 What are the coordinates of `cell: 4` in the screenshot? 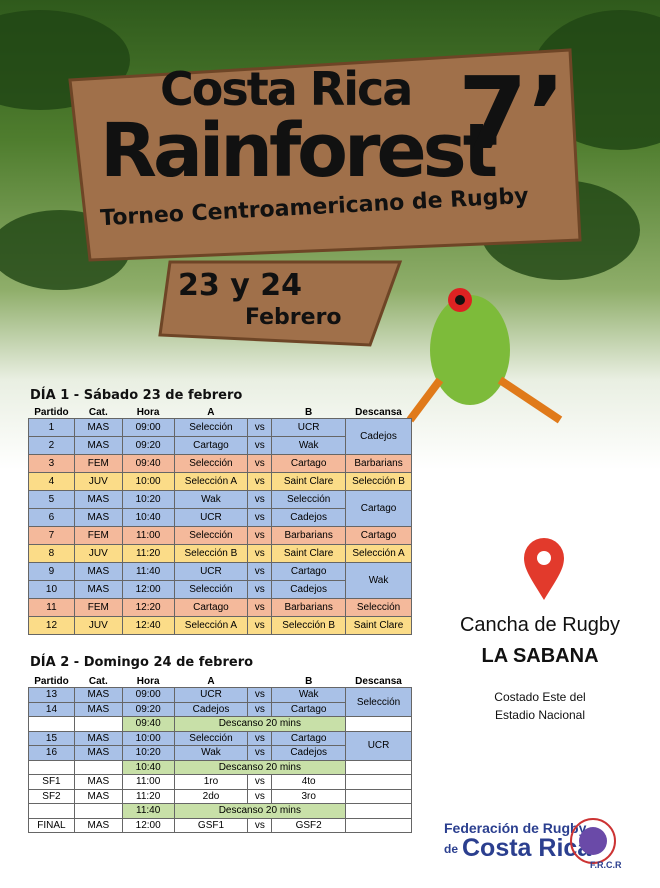 It's located at (51, 481).